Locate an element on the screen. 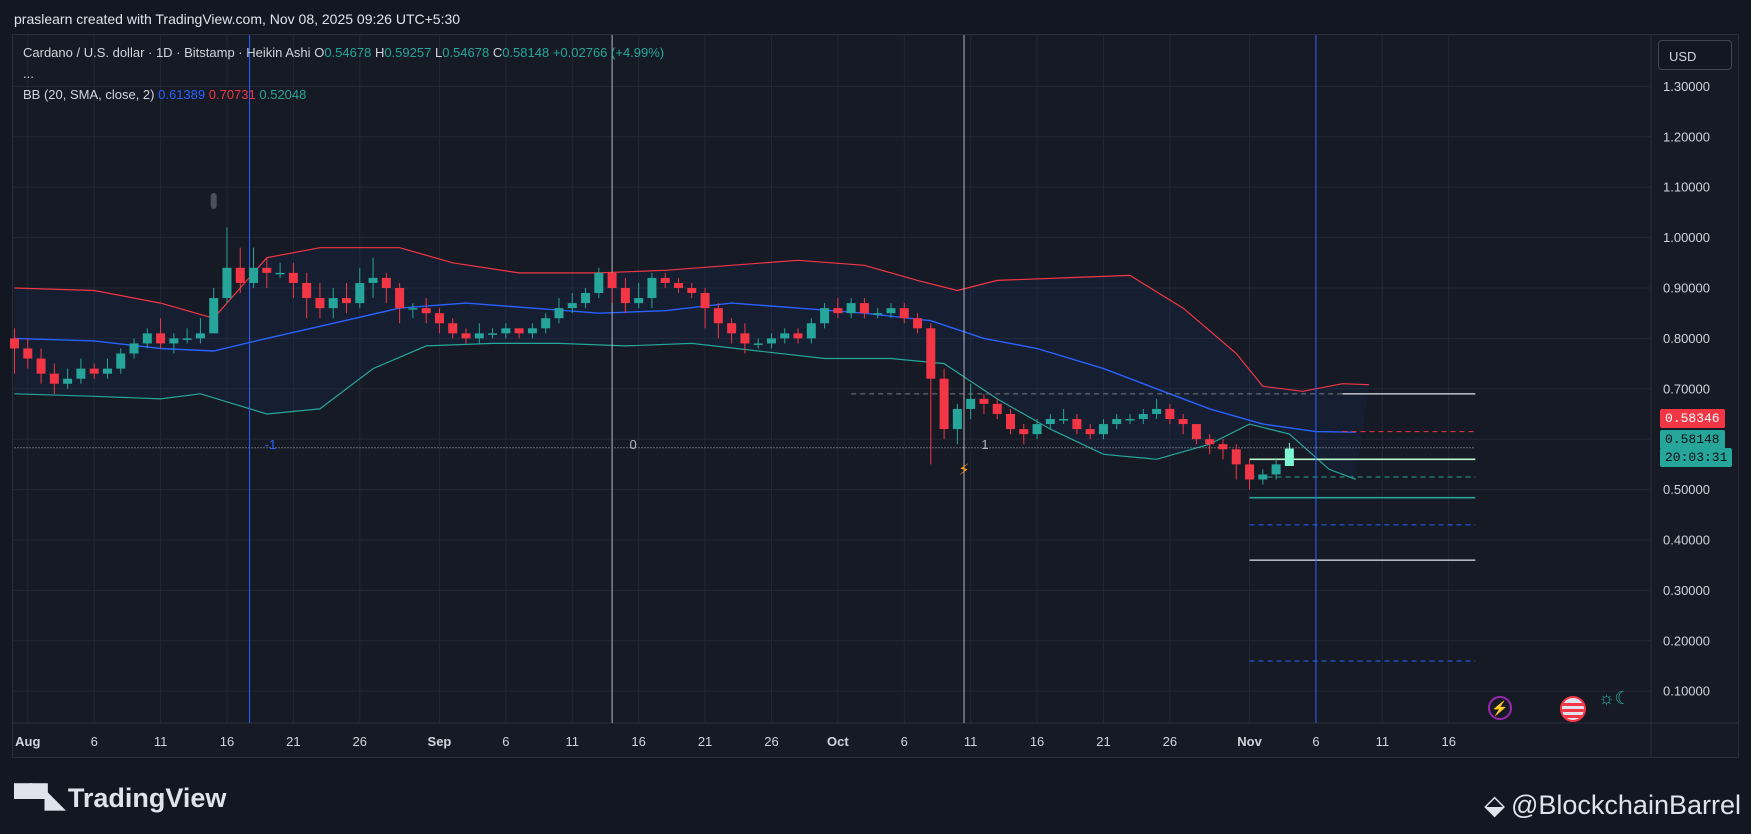  legend-open-value: 0.54678 is located at coordinates (348, 52).